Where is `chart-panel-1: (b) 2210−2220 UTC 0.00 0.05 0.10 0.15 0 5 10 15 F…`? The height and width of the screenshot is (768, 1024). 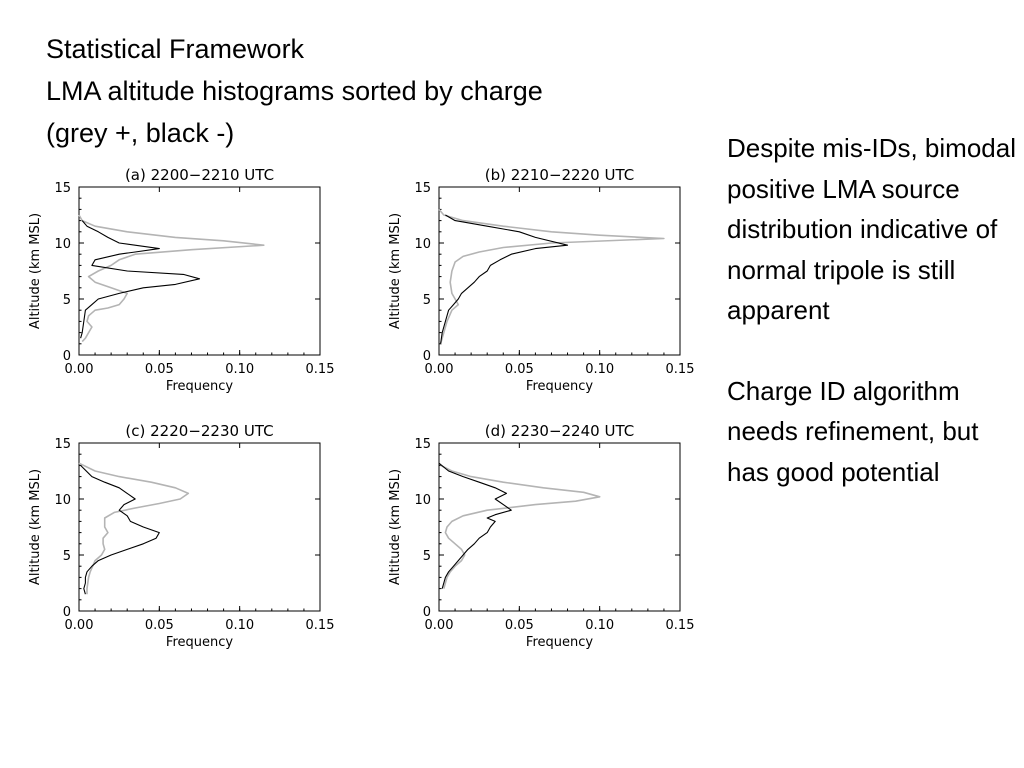 chart-panel-1: (b) 2210−2220 UTC 0.00 0.05 0.10 0.15 0 5 10 15 F… is located at coordinates (541, 280).